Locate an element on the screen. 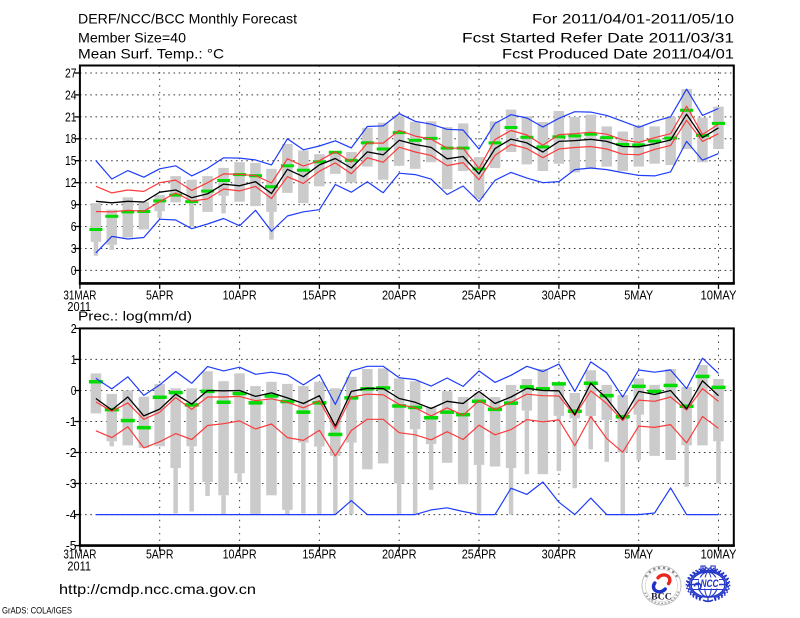  svg-text: -4 is located at coordinates (71, 515).